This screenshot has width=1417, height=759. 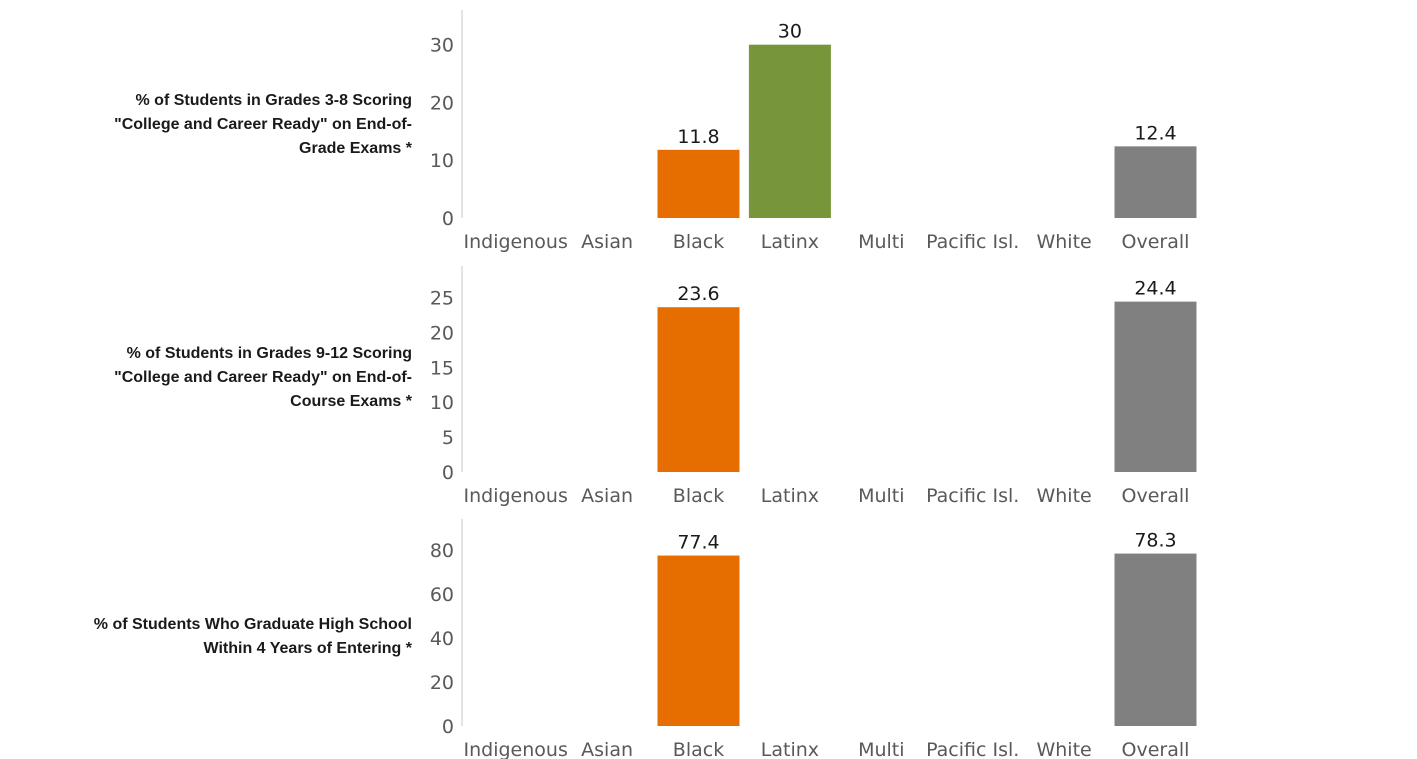 I want to click on y-tick-label: 60, so click(x=442, y=595).